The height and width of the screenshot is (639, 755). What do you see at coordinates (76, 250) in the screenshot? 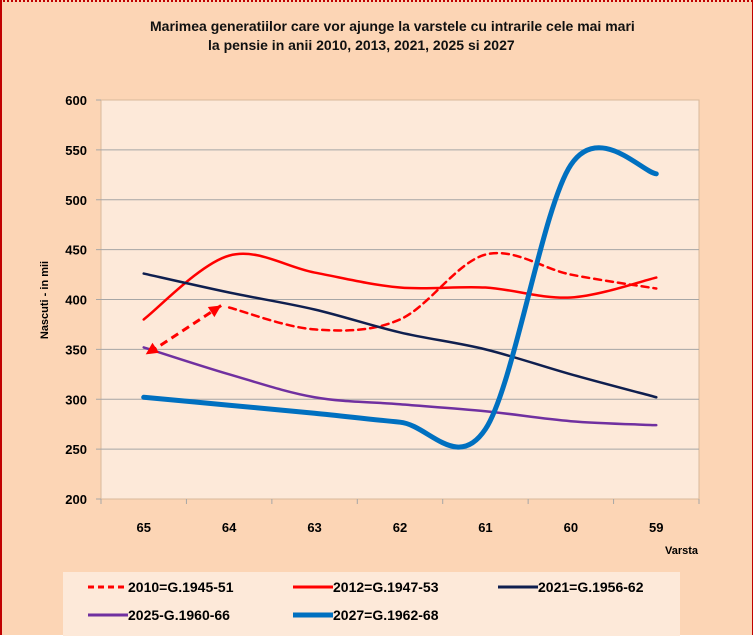
I see `y-tick-label: 450` at bounding box center [76, 250].